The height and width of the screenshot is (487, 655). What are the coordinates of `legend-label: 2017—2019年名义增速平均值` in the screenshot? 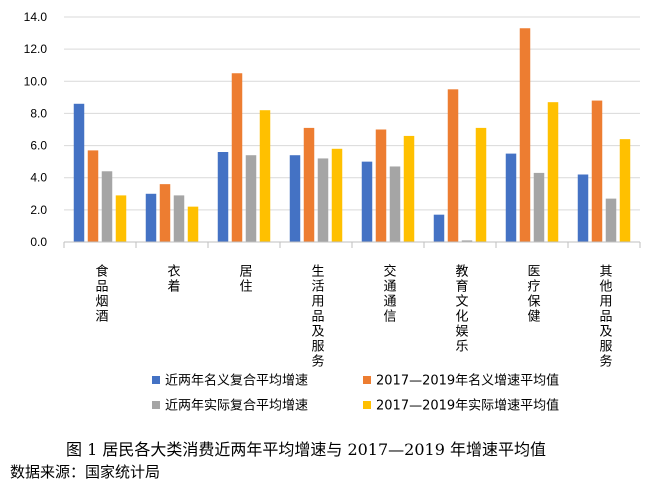 It's located at (467, 381).